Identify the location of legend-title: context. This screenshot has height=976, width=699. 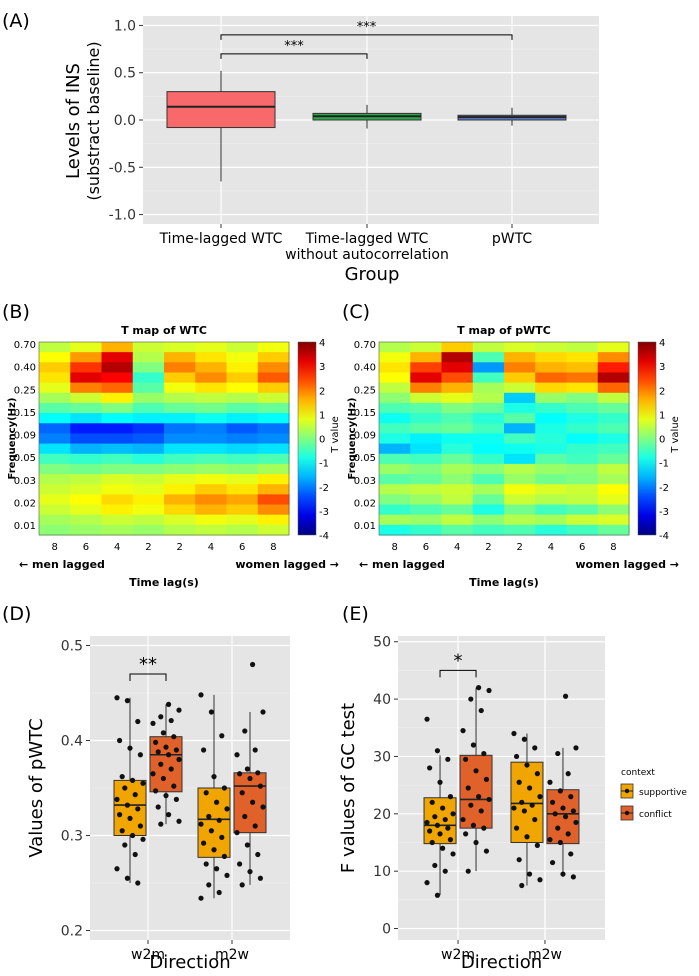
(638, 773).